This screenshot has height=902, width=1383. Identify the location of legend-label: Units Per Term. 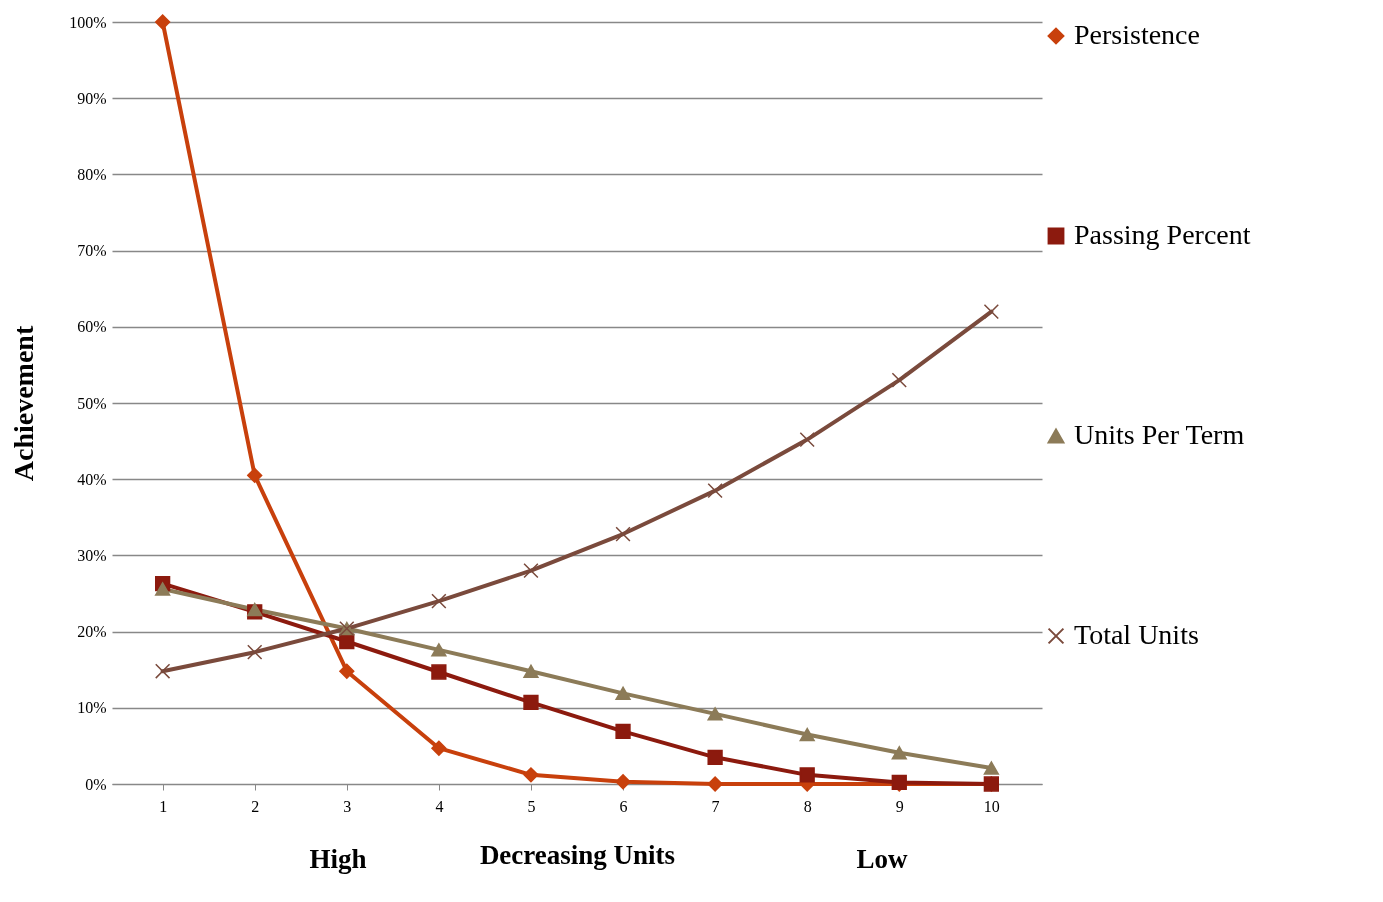
(1159, 434).